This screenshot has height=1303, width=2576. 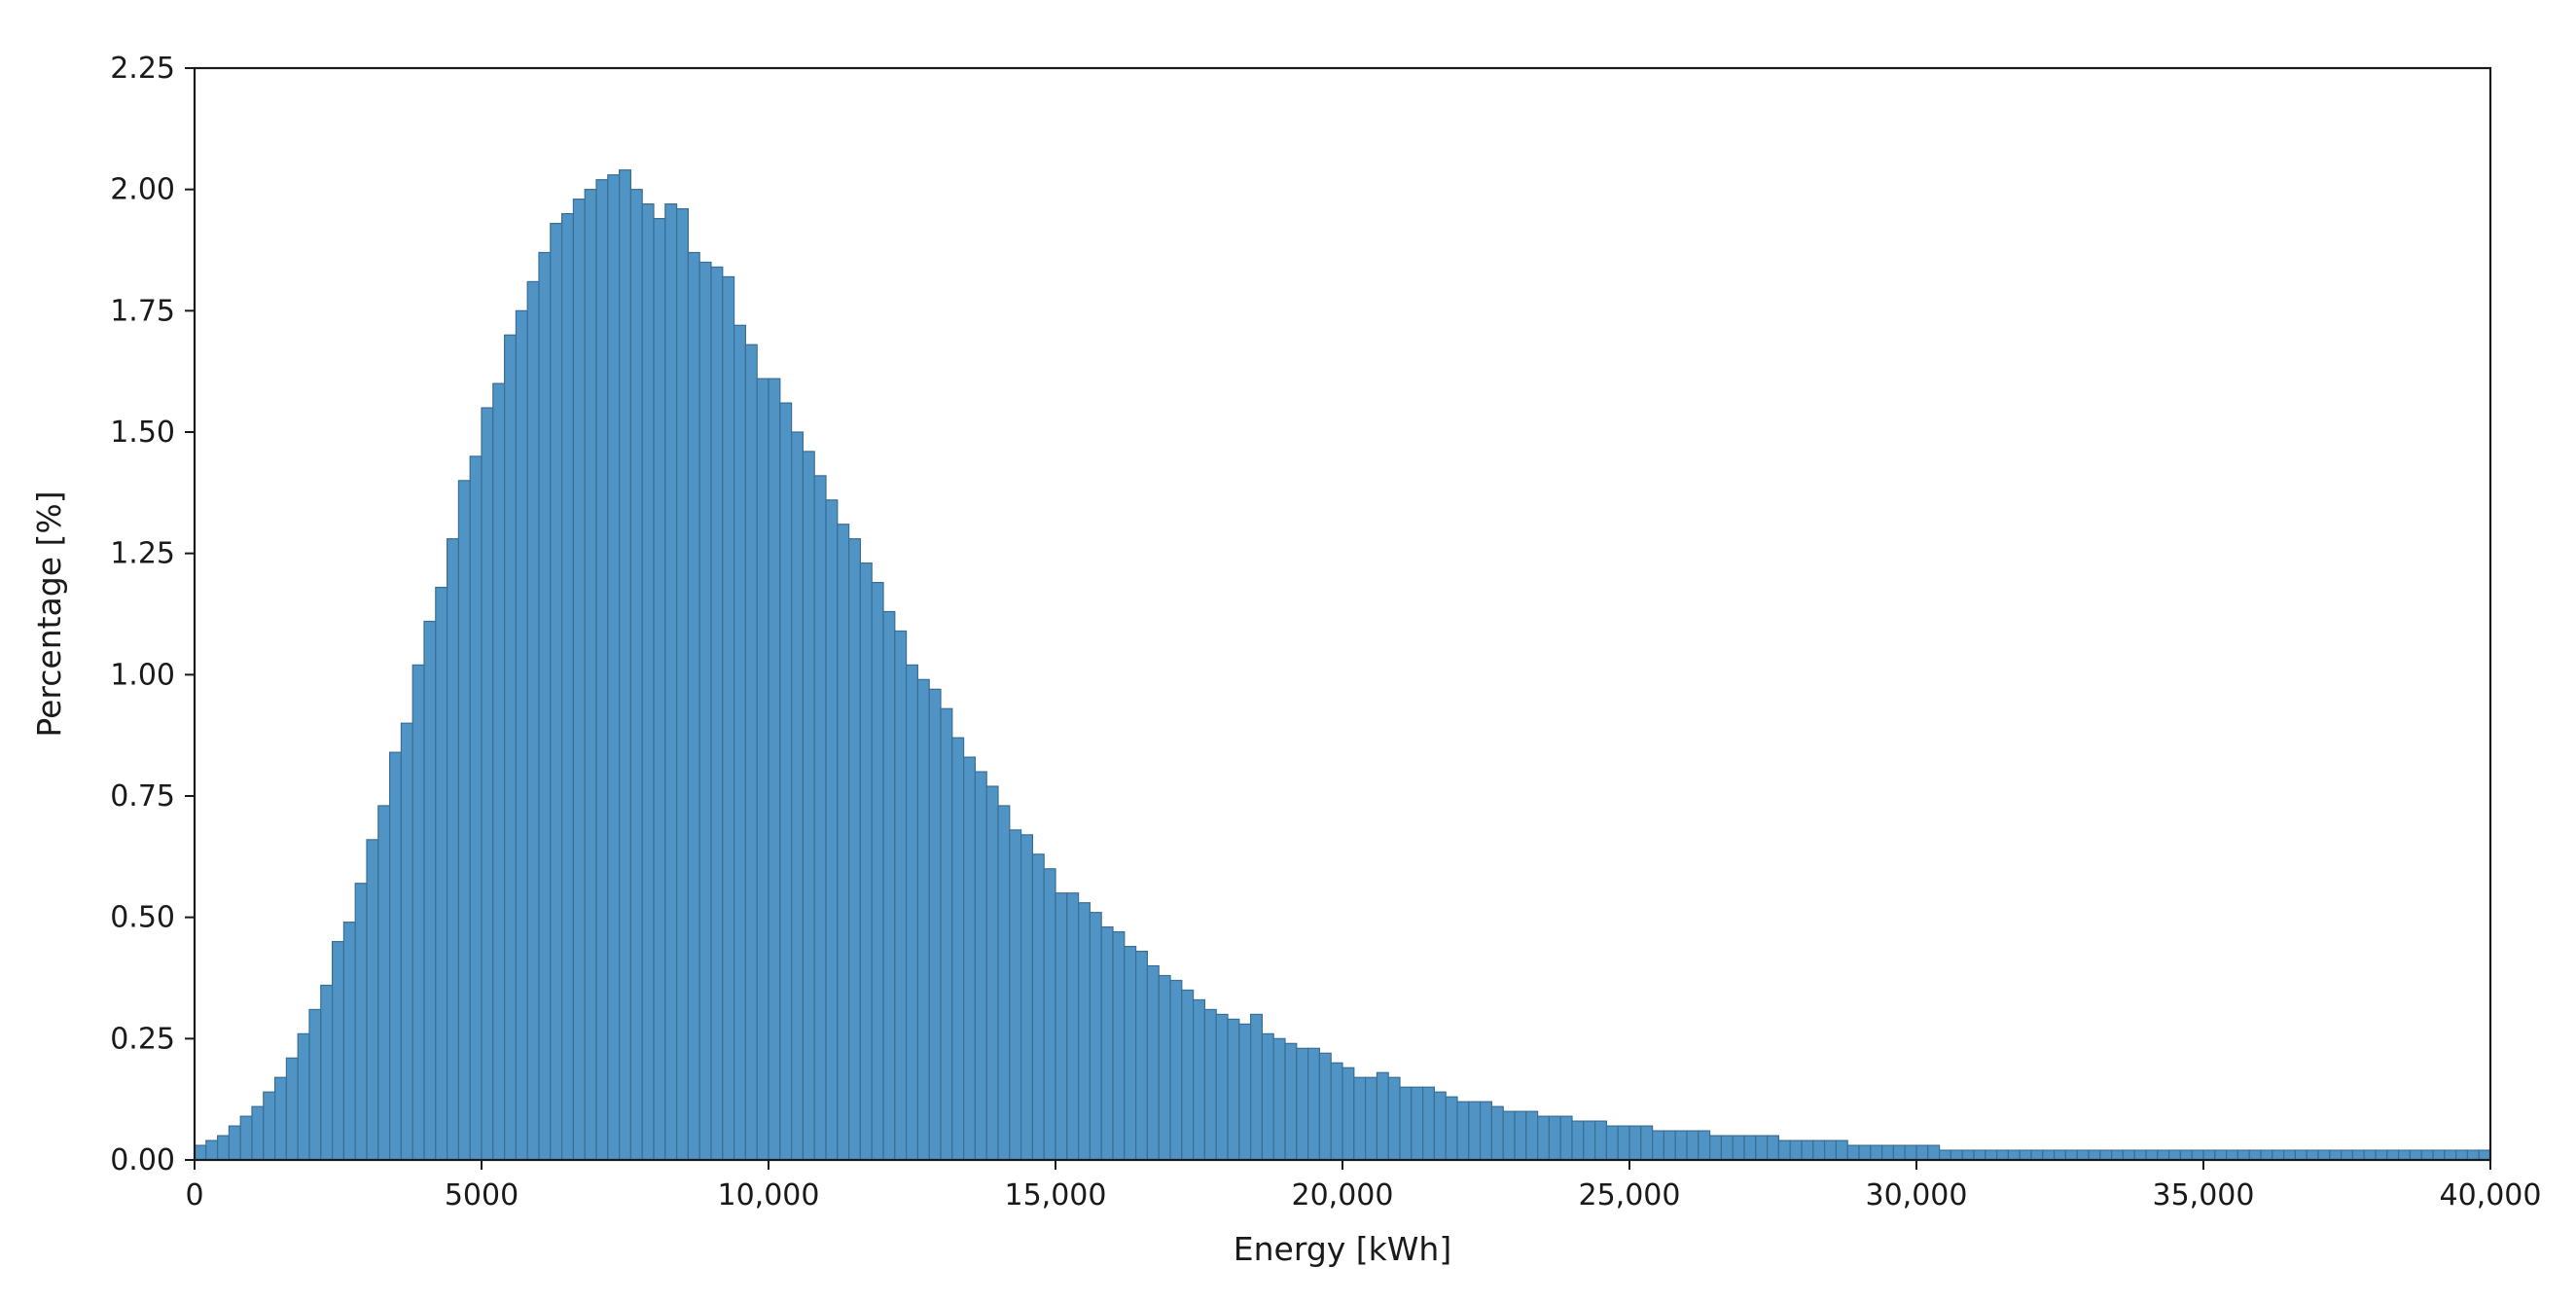 What do you see at coordinates (142, 554) in the screenshot?
I see `y-tick-label: 1.25` at bounding box center [142, 554].